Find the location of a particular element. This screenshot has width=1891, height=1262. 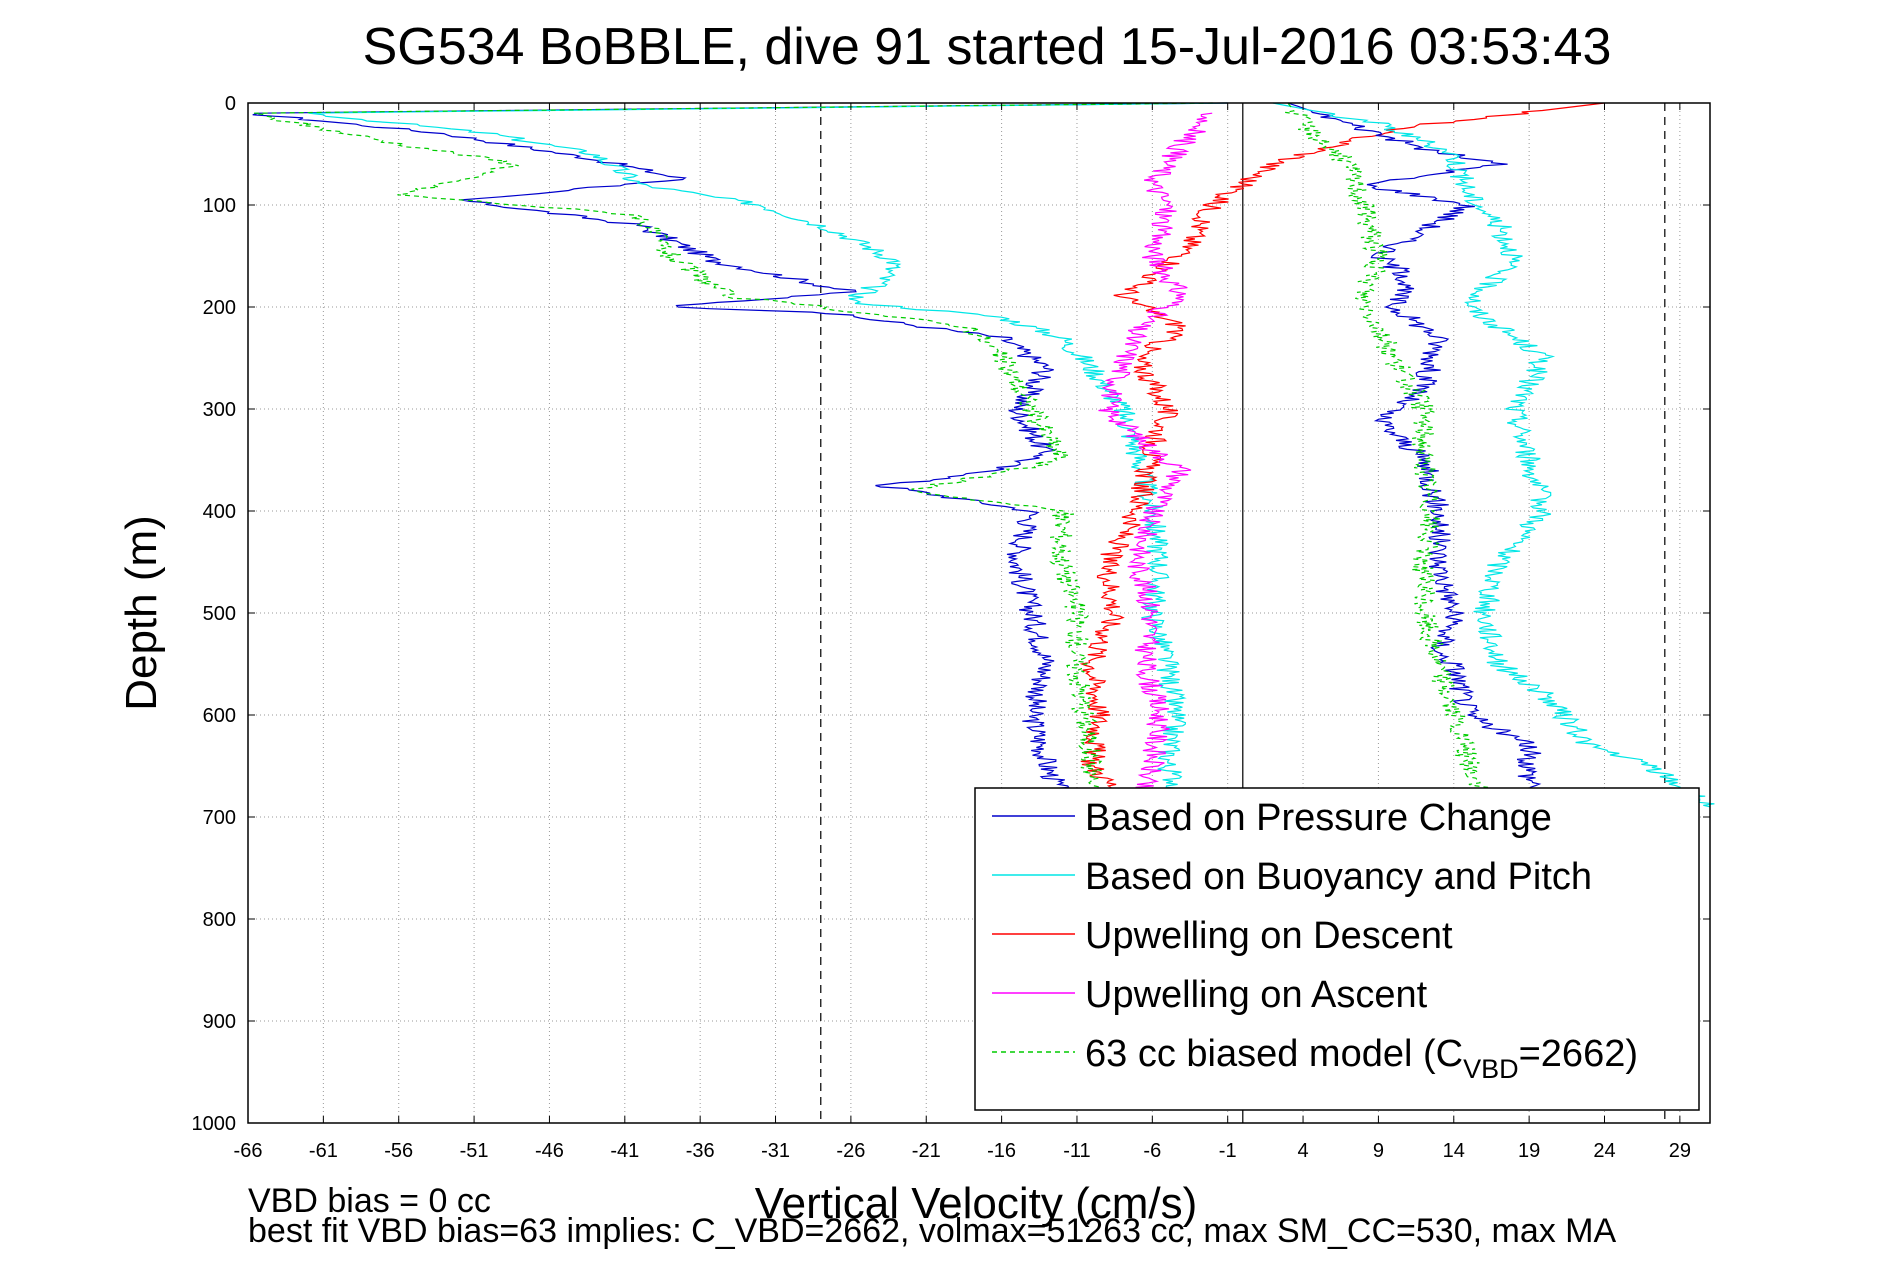

x-tick-label: -51 is located at coordinates (474, 1151).